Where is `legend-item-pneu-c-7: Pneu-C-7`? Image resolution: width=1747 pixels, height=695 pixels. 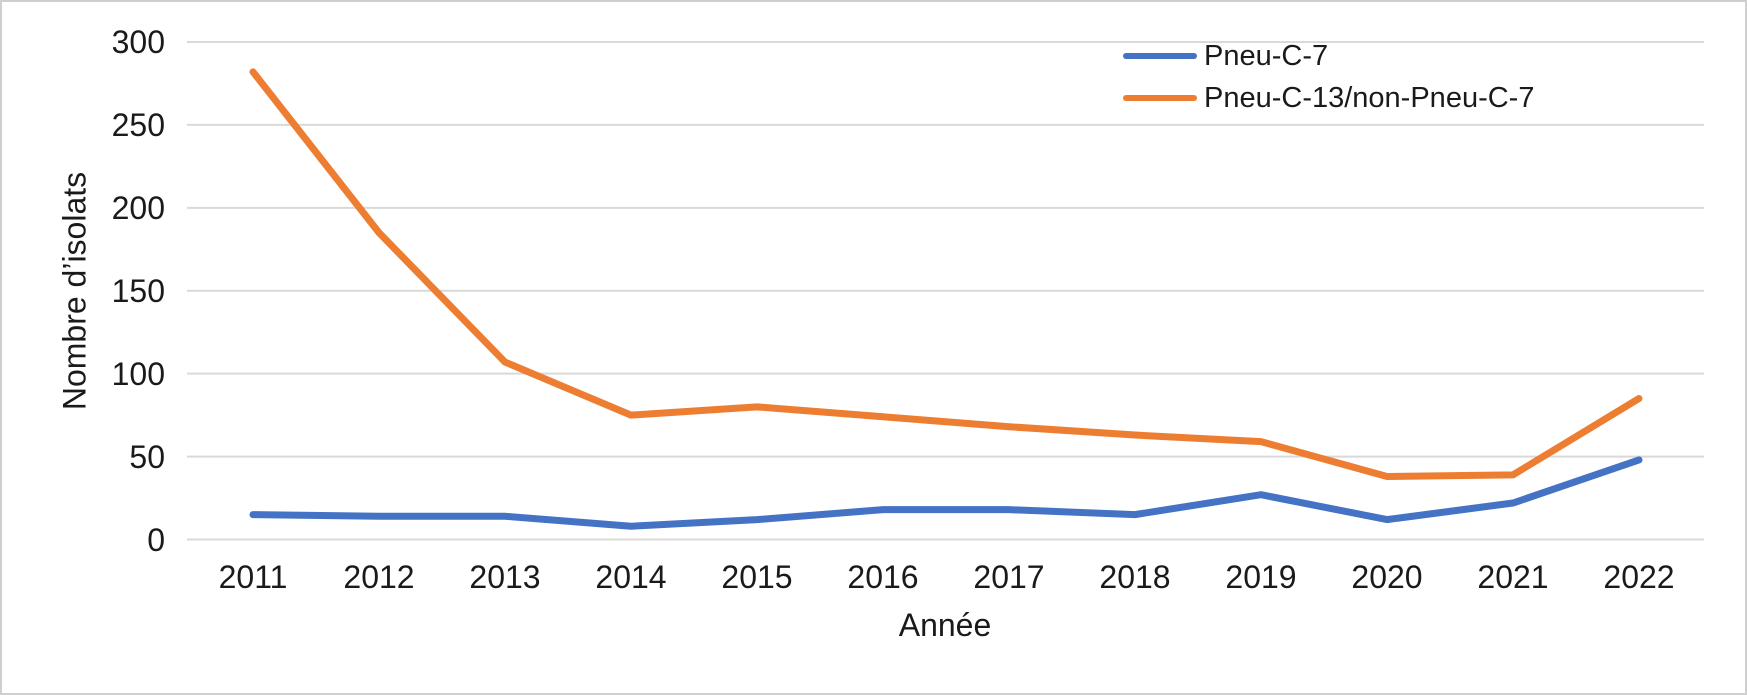
legend-item-pneu-c-7: Pneu-C-7 is located at coordinates (1328, 56).